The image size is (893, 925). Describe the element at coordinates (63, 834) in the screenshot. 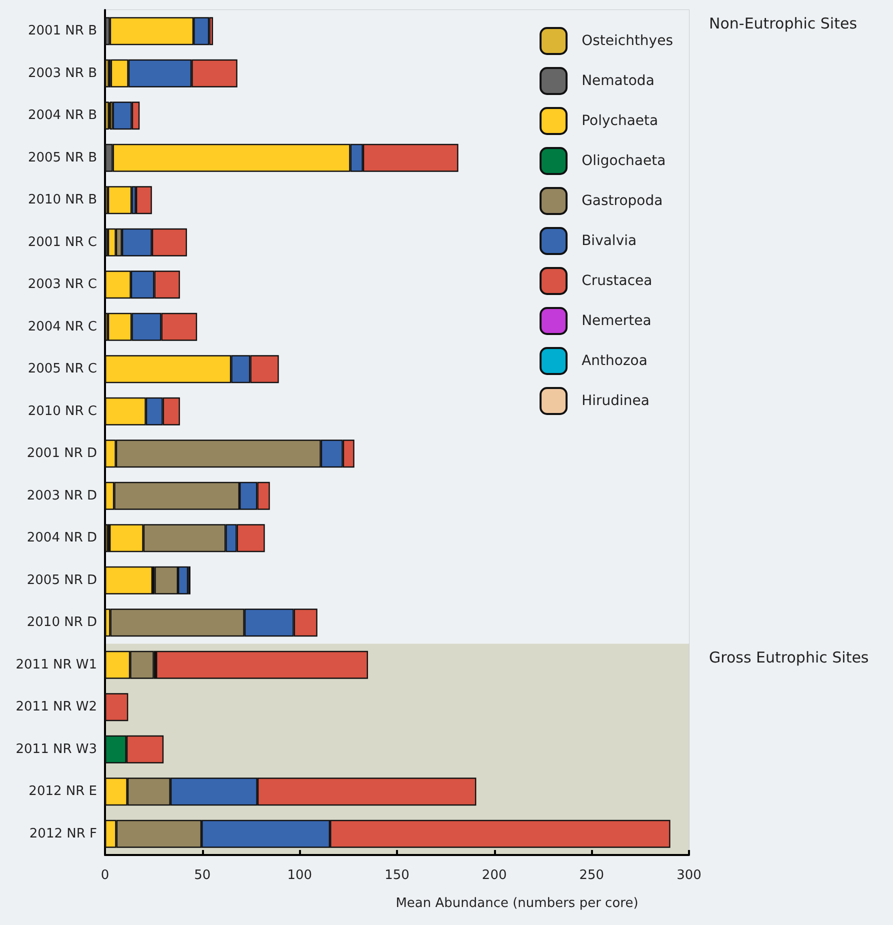

I see `y-tick-label: 2012 NR F` at that location.